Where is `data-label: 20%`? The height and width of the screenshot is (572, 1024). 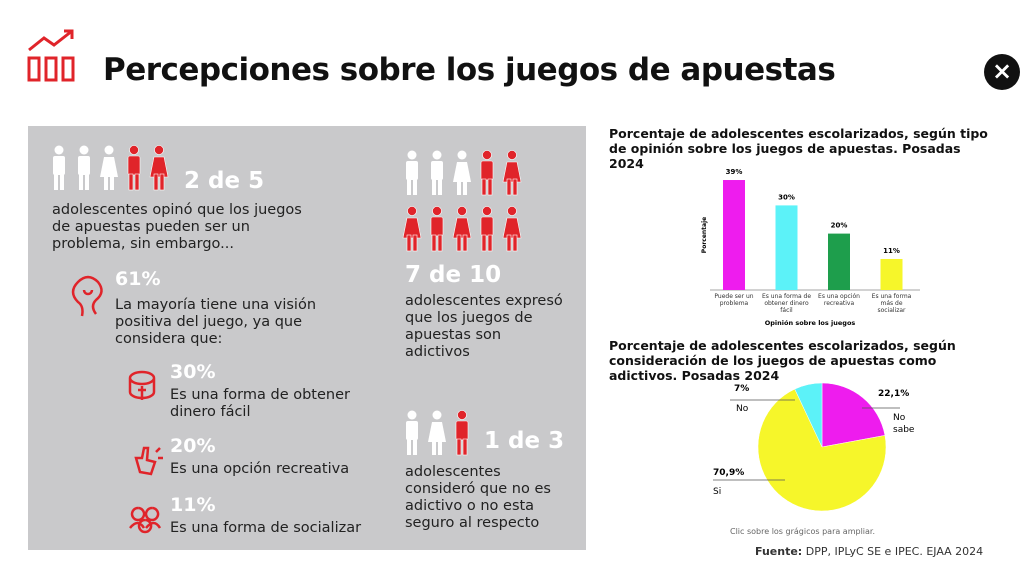 data-label: 20% is located at coordinates (839, 226).